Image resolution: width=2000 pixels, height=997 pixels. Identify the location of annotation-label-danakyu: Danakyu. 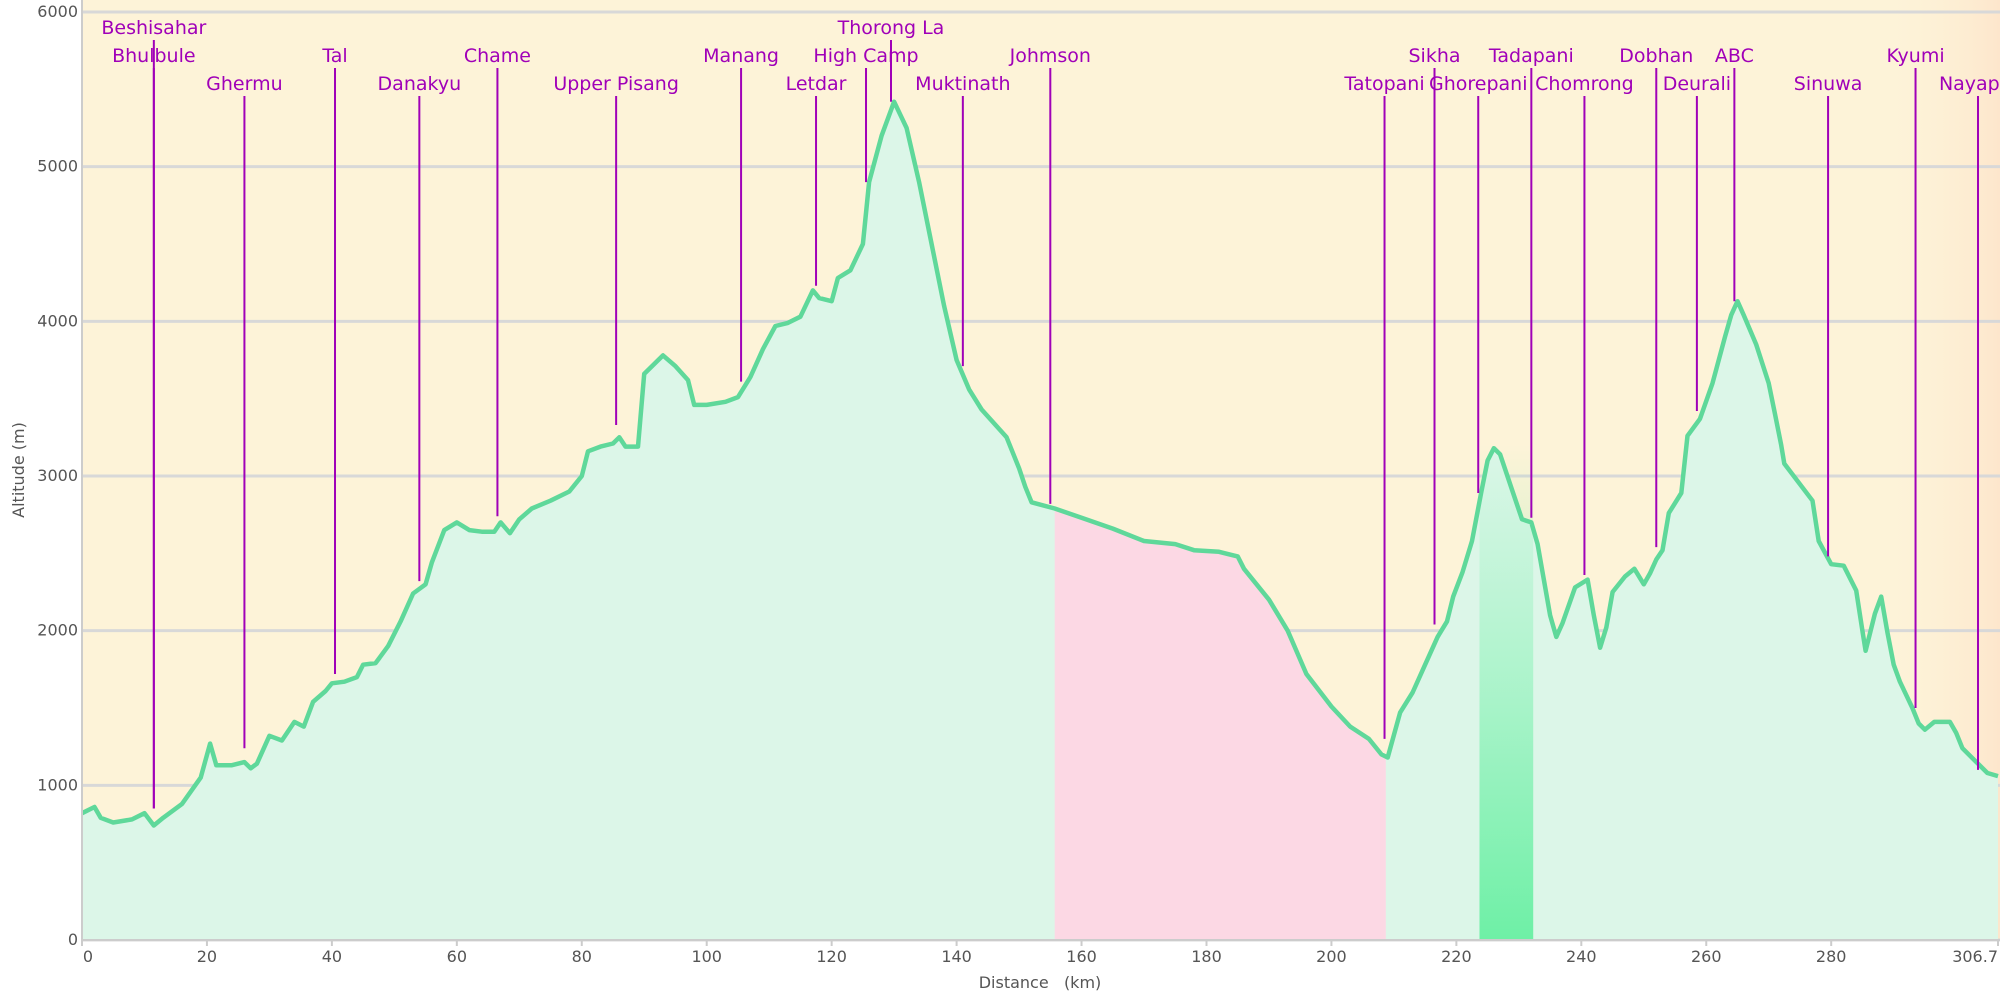
(420, 84).